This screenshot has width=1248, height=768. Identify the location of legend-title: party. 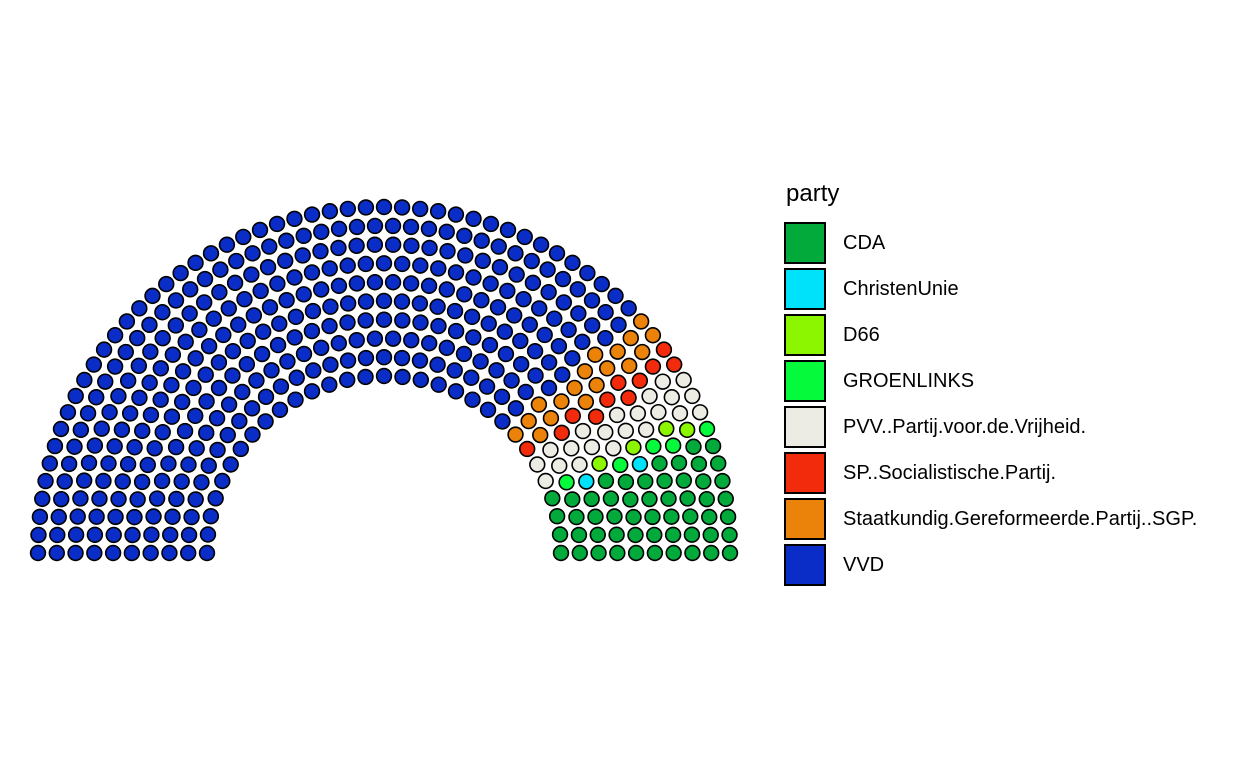
(813, 193).